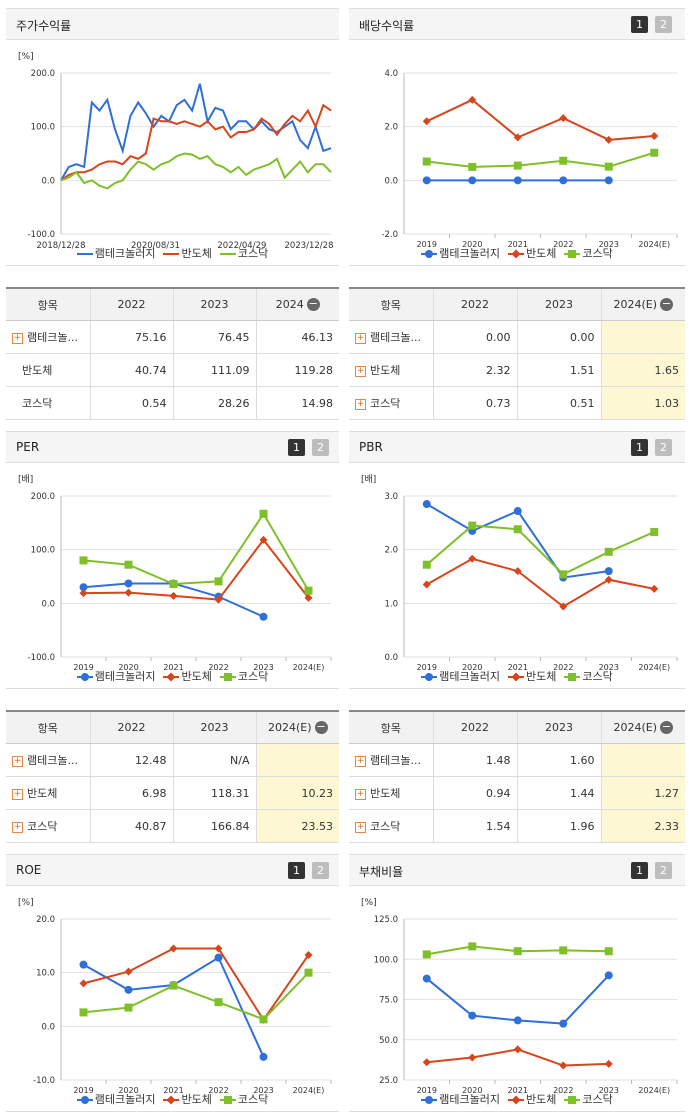 The width and height of the screenshot is (691, 1116). What do you see at coordinates (563, 244) in the screenshot?
I see `x-tick-label: 2022` at bounding box center [563, 244].